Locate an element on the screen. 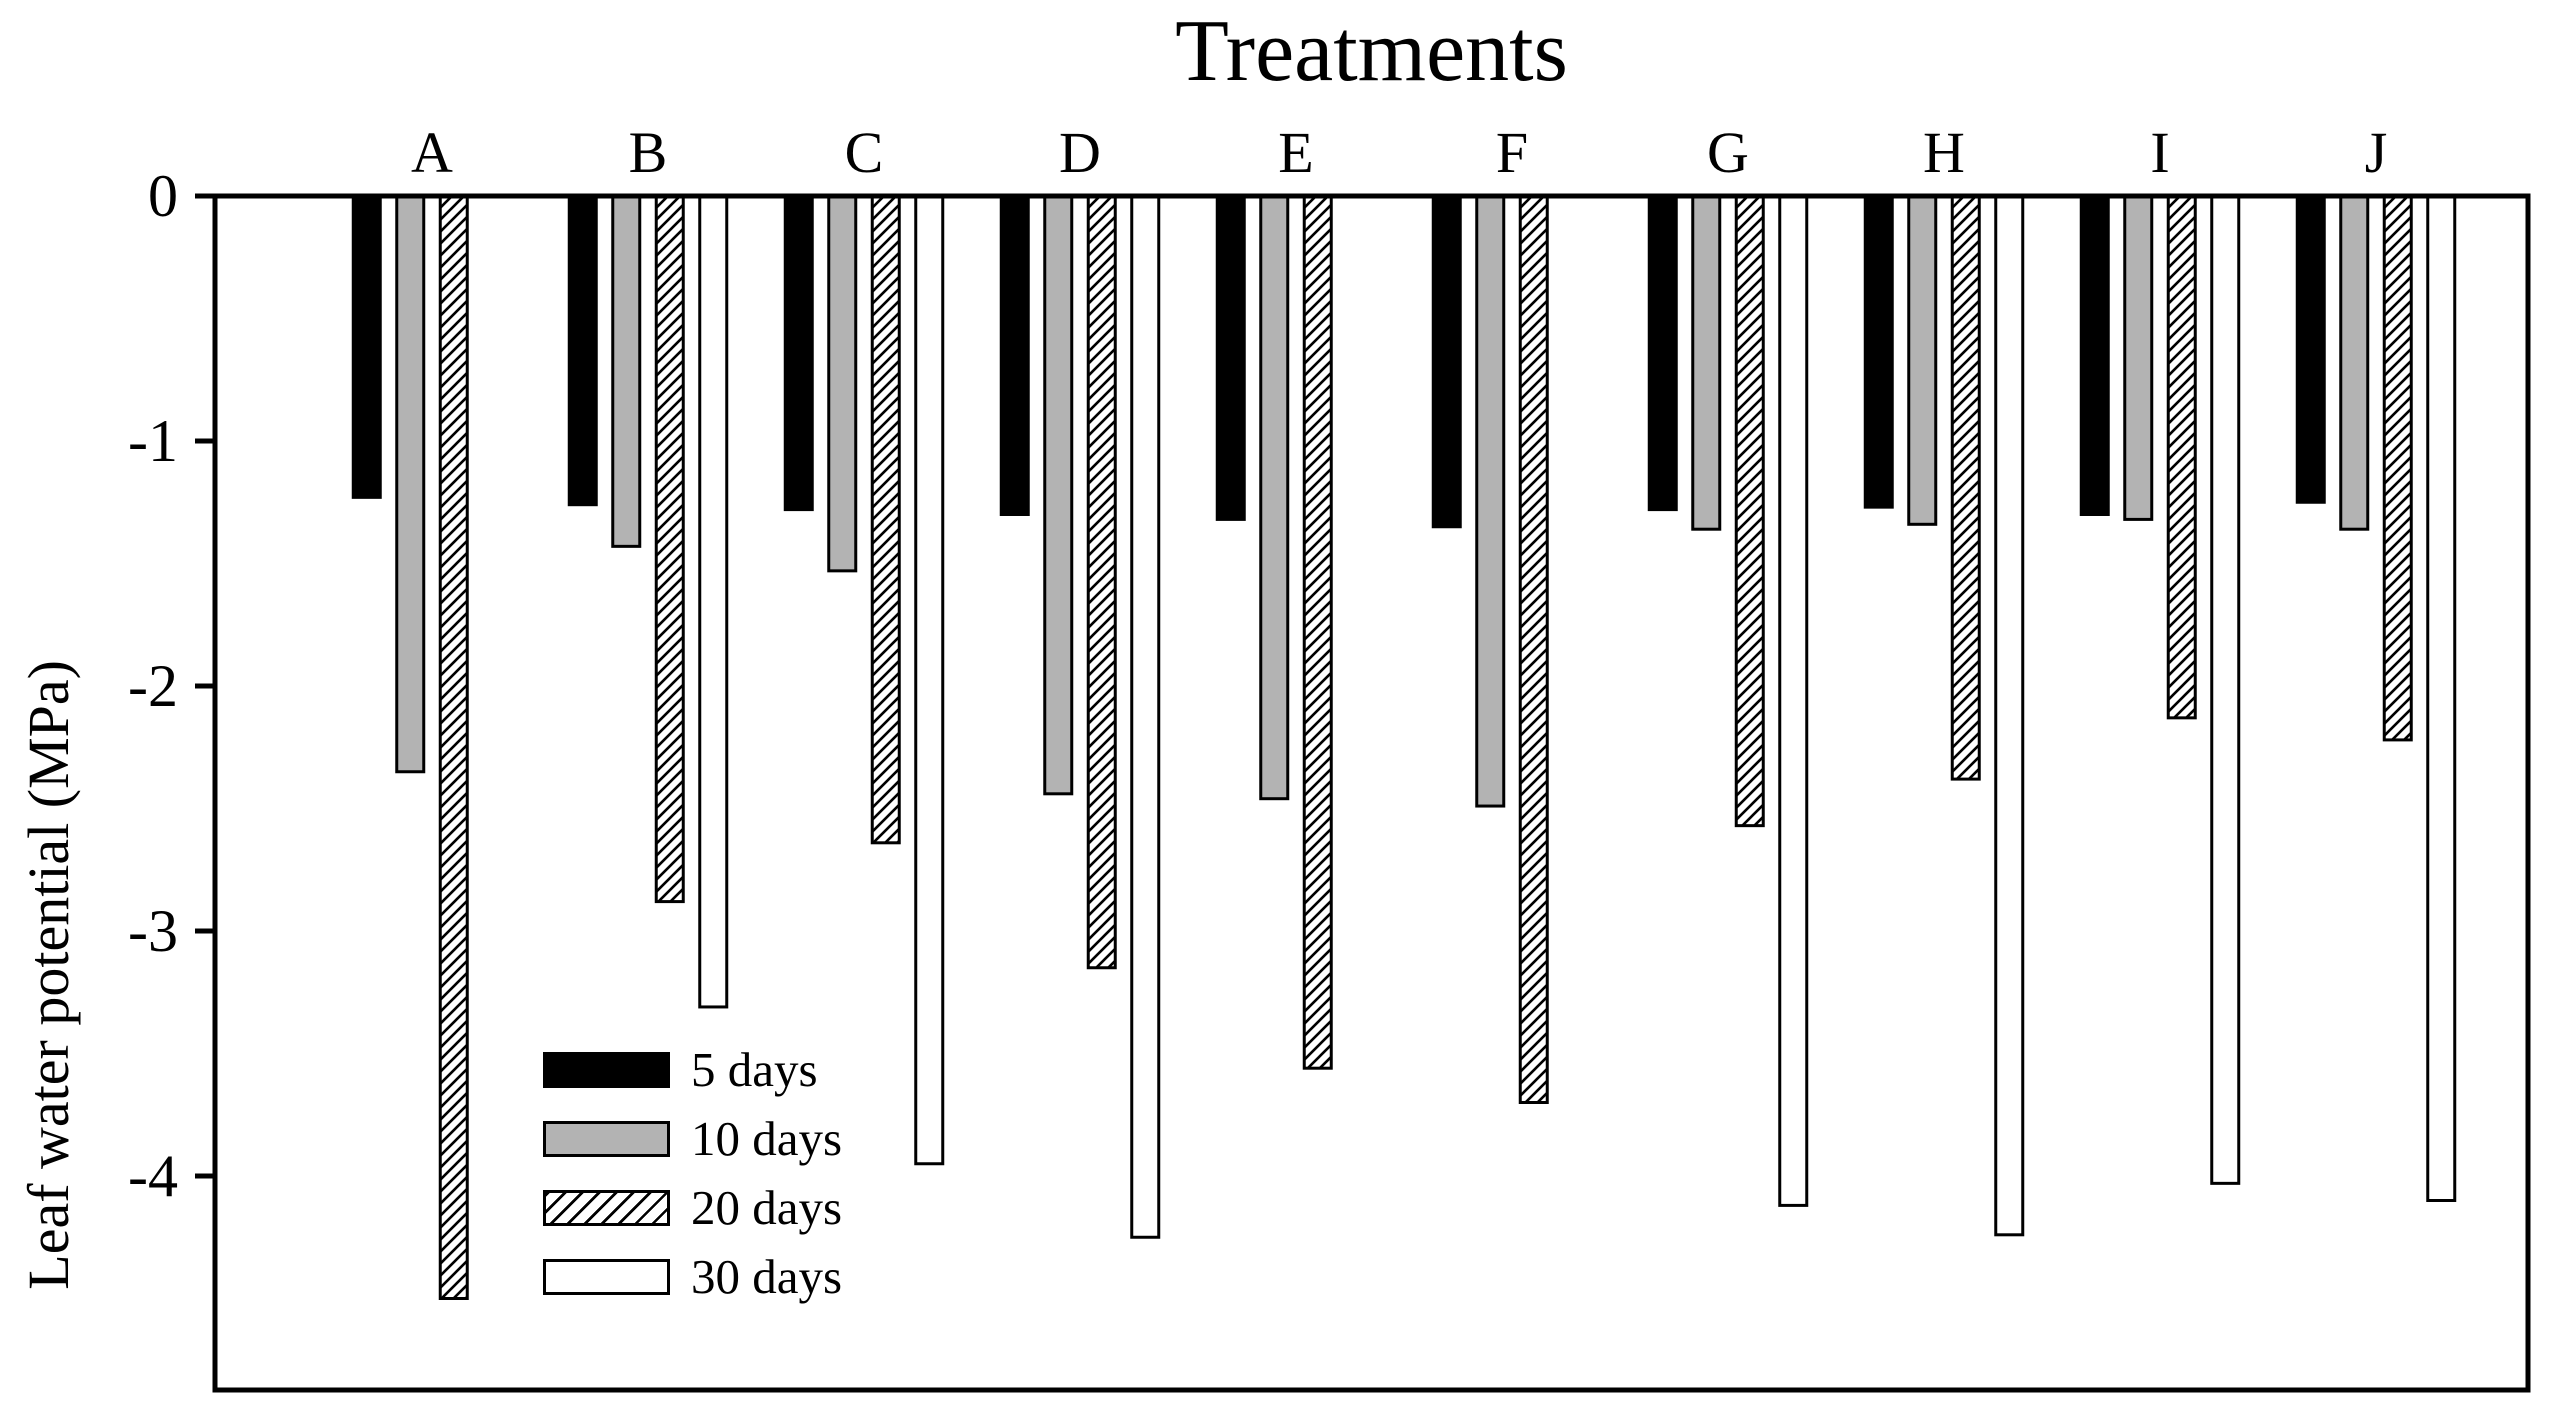 This screenshot has height=1415, width=2557. bar-H-5-days is located at coordinates (1878, 351).